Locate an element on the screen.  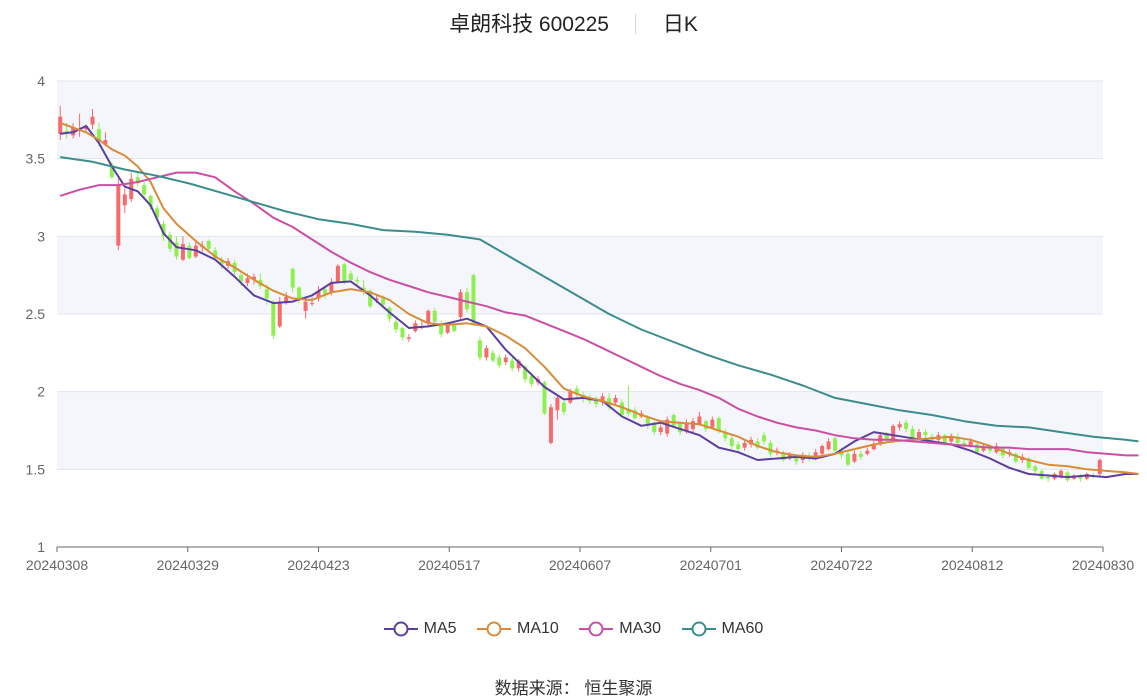
grid-band is located at coordinates (580, 120).